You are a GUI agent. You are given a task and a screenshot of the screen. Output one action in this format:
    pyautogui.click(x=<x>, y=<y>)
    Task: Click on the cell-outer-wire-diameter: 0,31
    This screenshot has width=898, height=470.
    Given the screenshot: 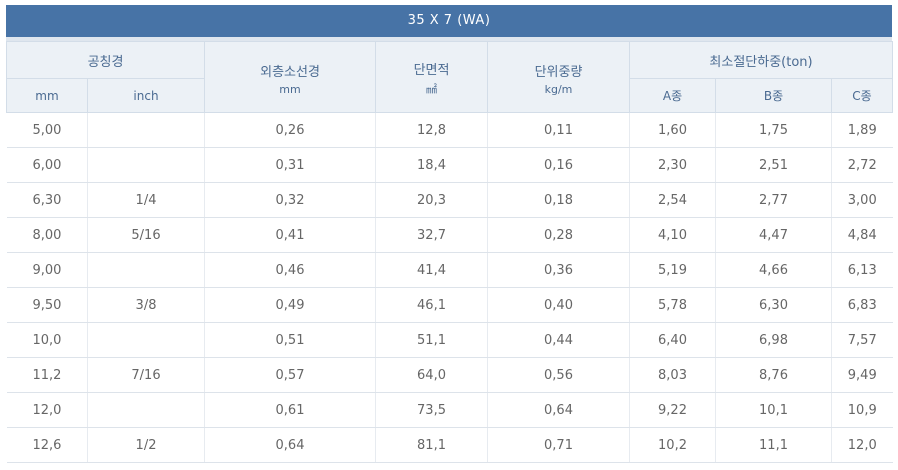 What is the action you would take?
    pyautogui.click(x=290, y=165)
    